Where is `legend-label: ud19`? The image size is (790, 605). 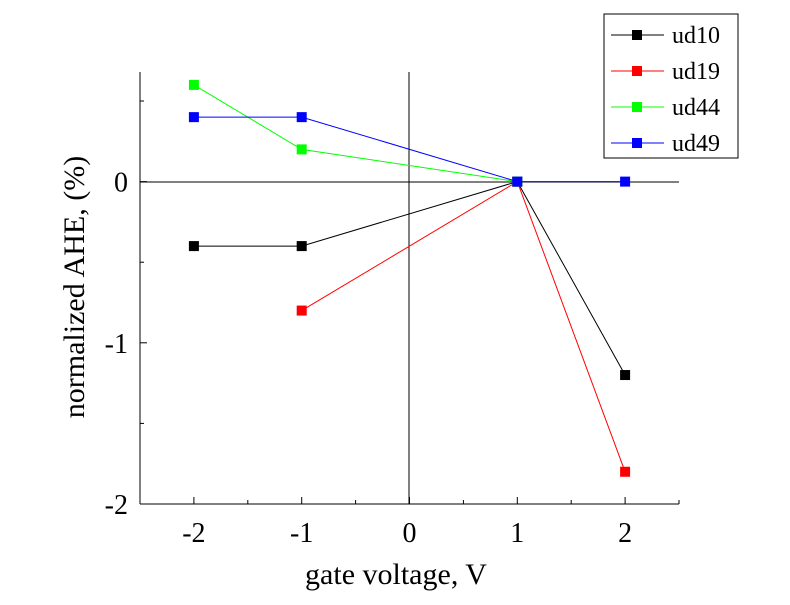
legend-label: ud19 is located at coordinates (696, 72).